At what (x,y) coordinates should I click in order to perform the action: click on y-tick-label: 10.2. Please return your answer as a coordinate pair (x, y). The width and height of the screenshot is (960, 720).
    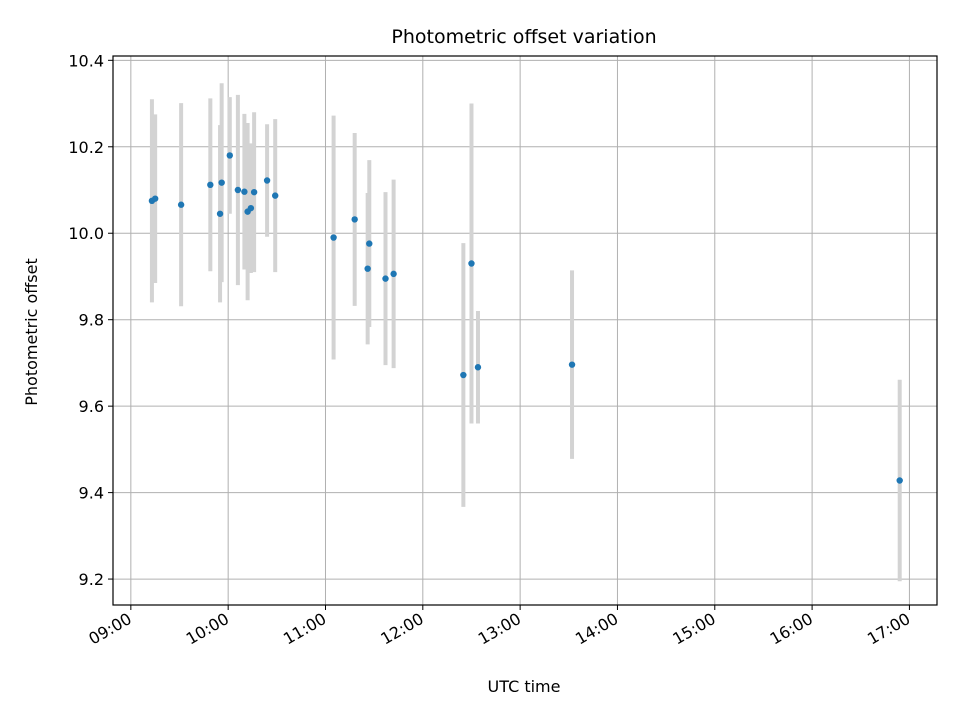
    Looking at the image, I should click on (86, 147).